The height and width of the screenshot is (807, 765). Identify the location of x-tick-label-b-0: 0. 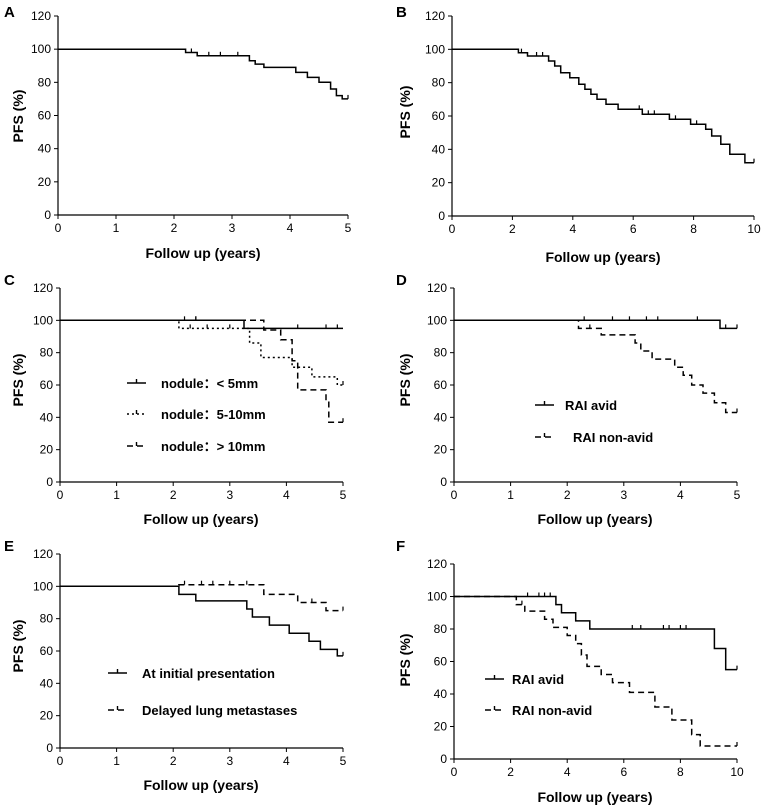
(452, 229).